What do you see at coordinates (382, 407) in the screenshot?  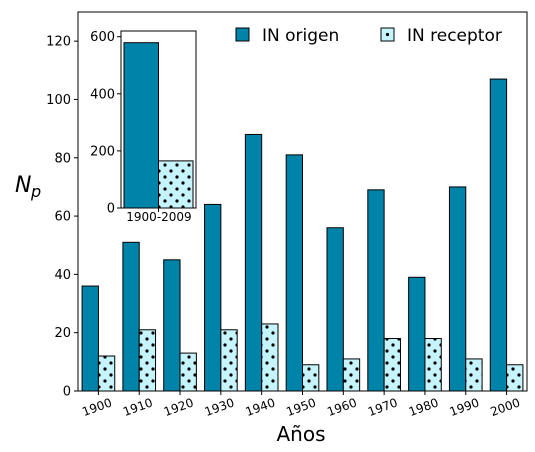 I see `x-tick-label: 1970` at bounding box center [382, 407].